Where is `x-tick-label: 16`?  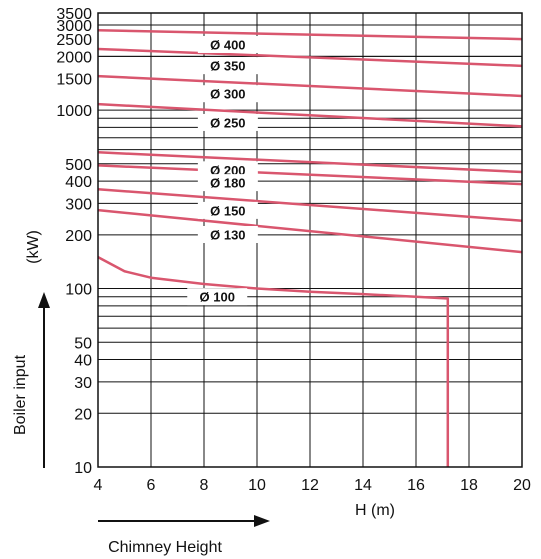 x-tick-label: 16 is located at coordinates (416, 485).